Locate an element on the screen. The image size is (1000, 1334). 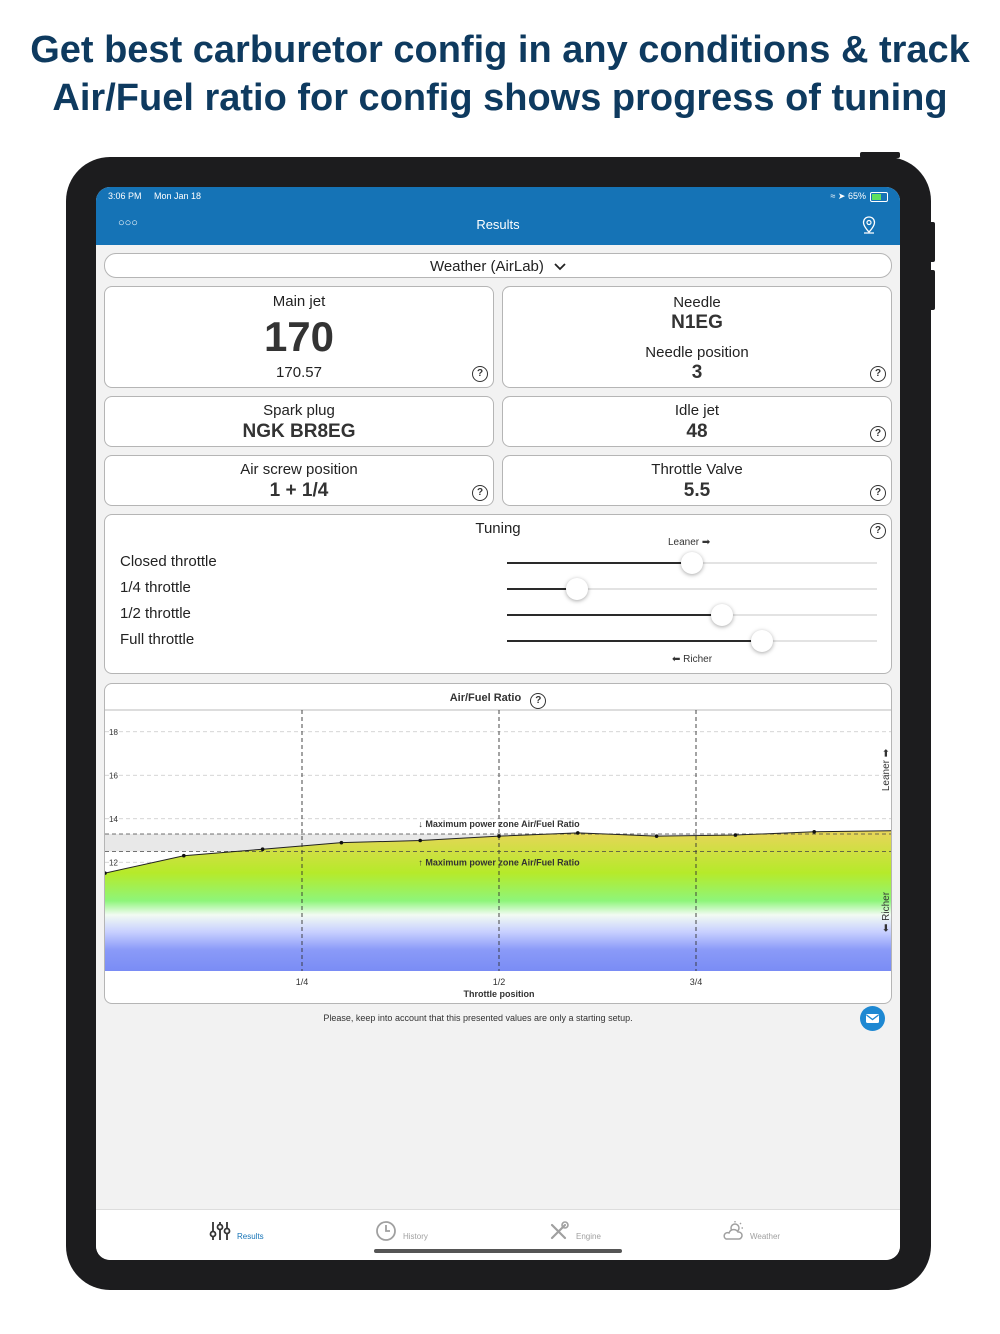
tuning-title: Tuning is located at coordinates (498, 528).